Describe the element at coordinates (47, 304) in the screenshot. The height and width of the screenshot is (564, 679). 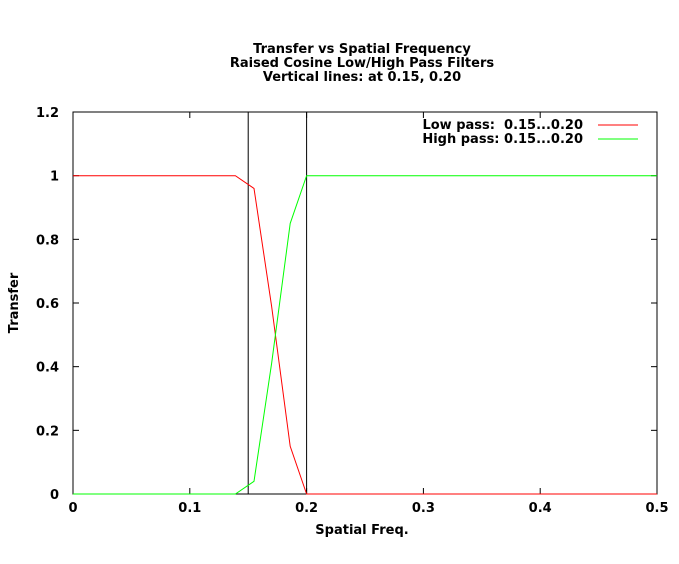
I see `y-tick-label: 0.6` at that location.